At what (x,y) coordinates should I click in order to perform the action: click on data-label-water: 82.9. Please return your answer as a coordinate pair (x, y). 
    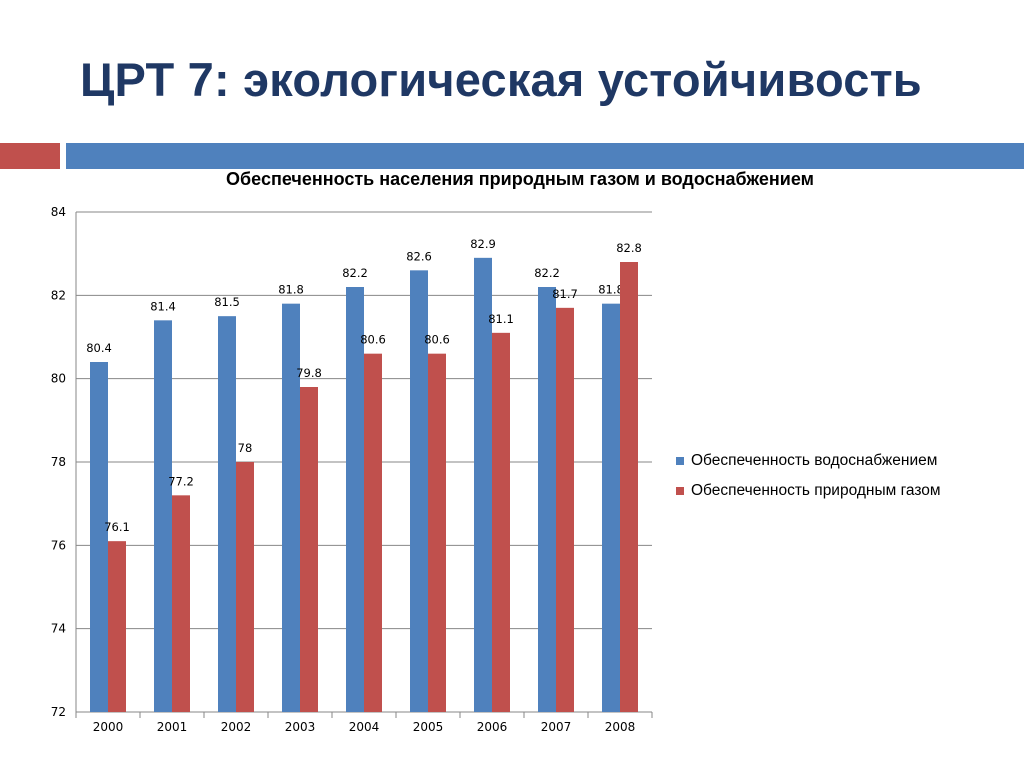
    Looking at the image, I should click on (483, 244).